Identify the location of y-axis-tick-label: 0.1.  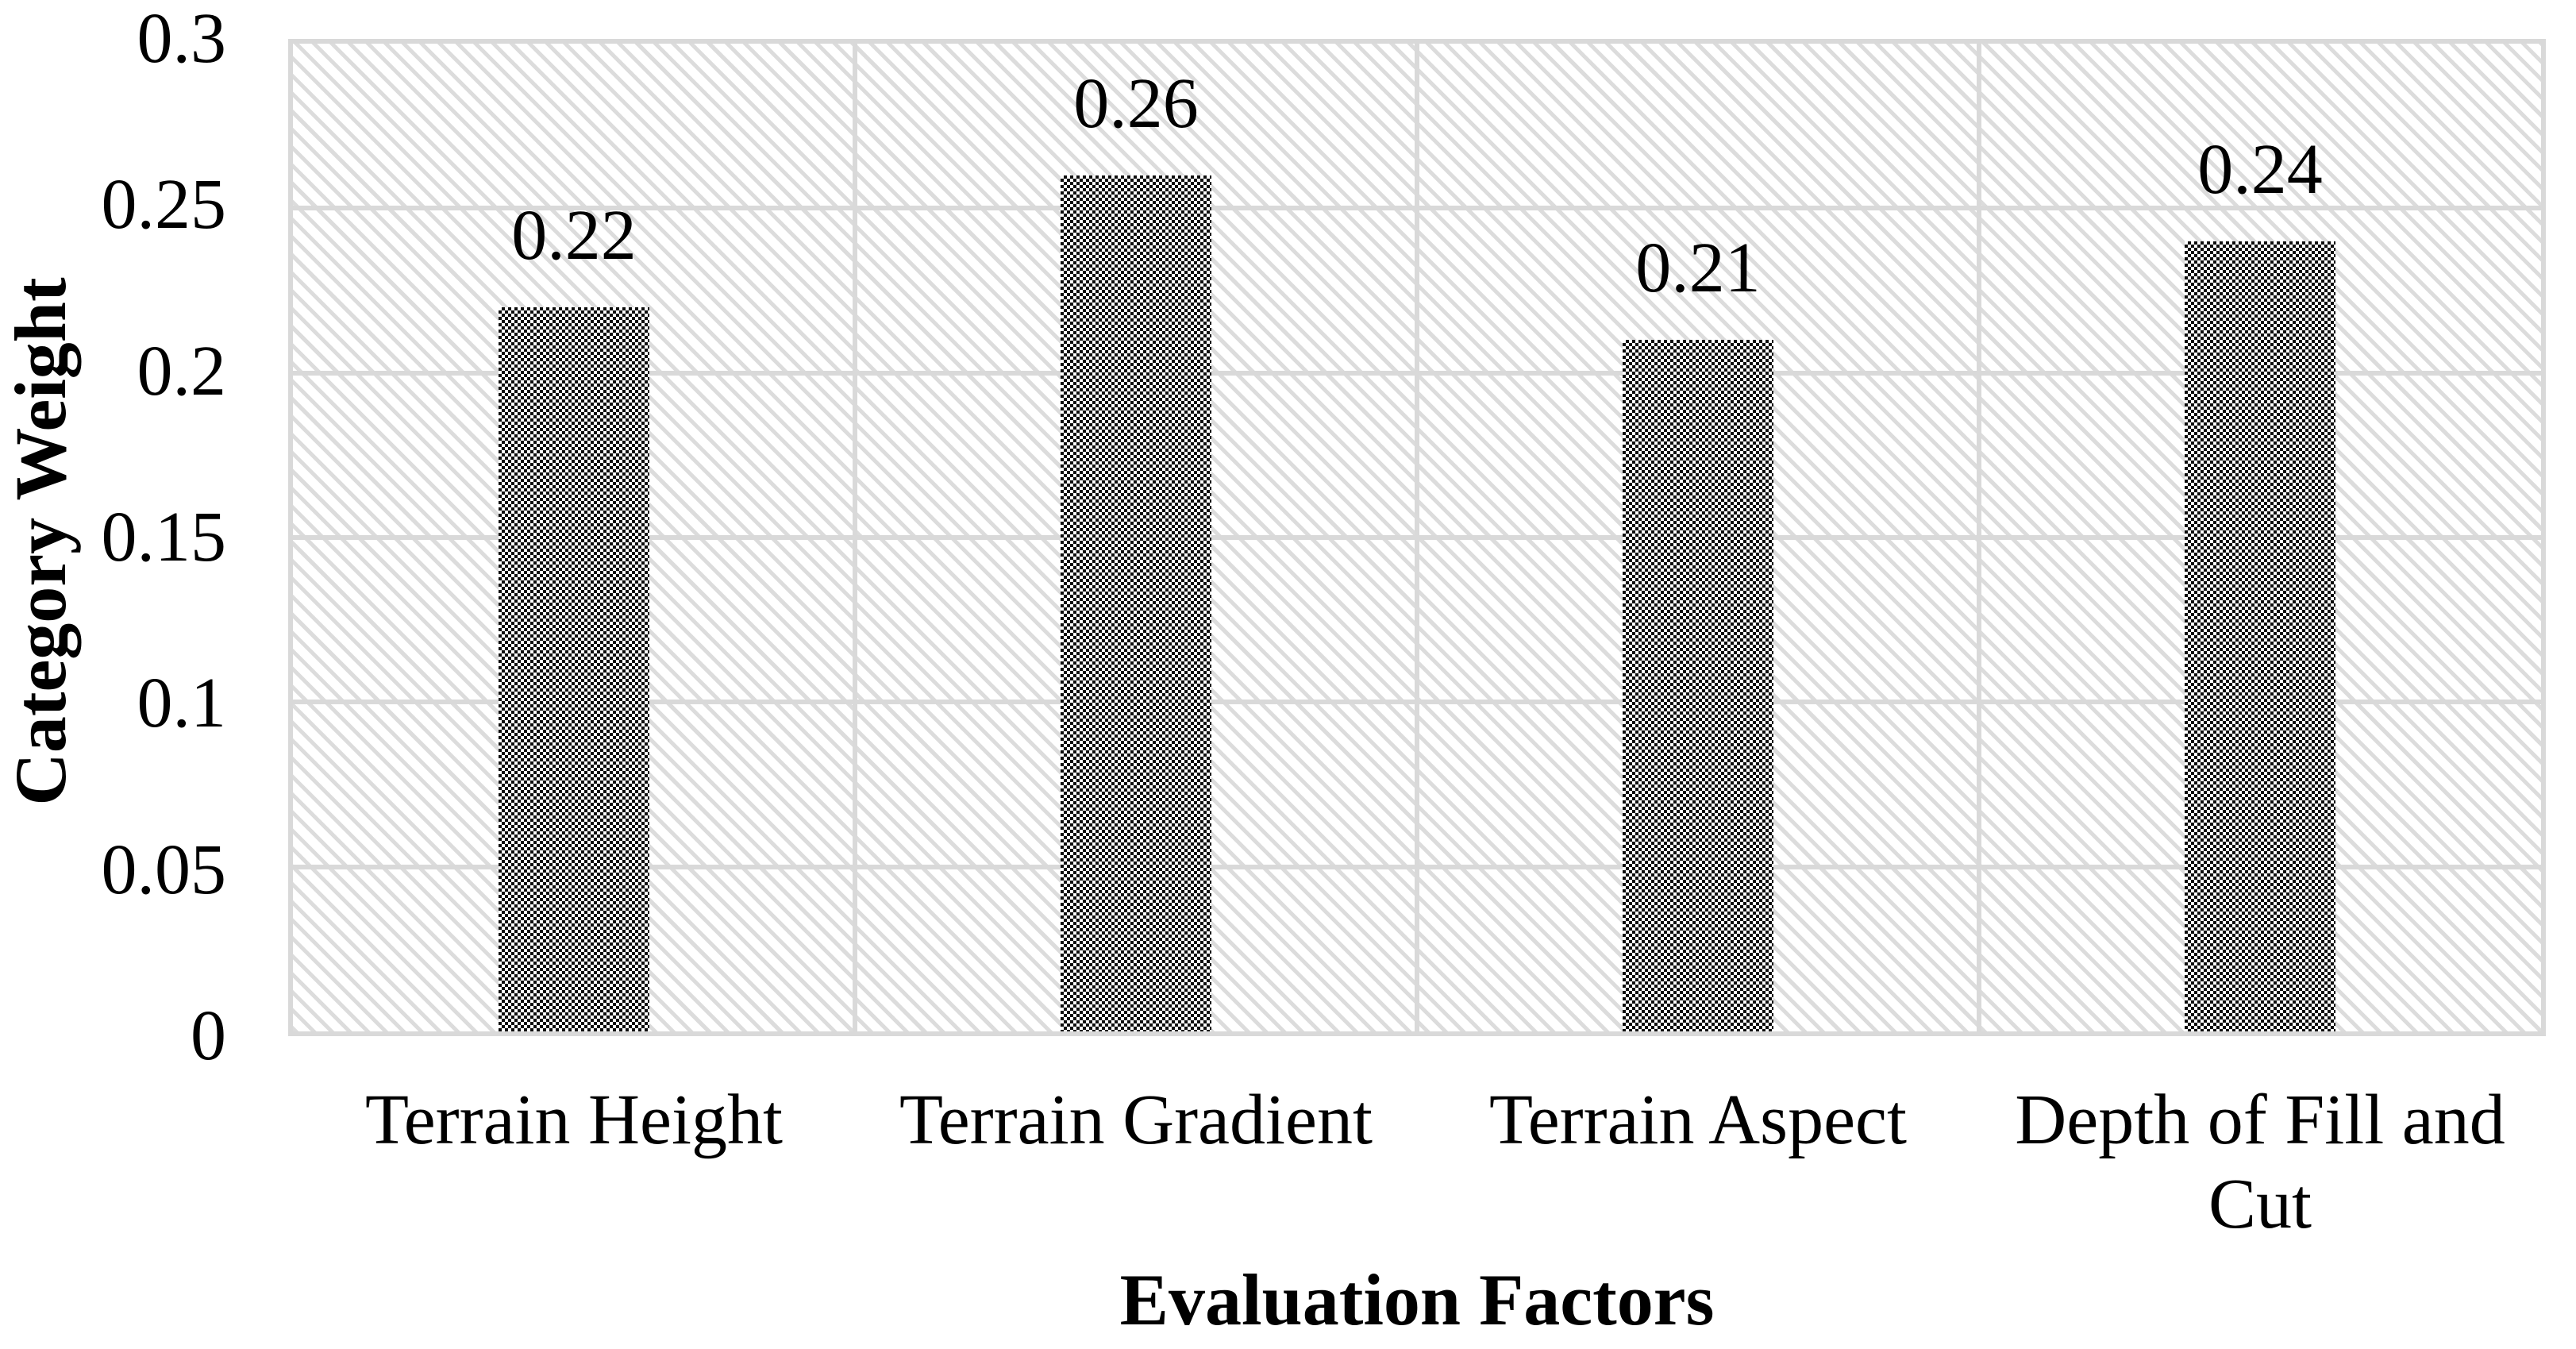
(182, 703).